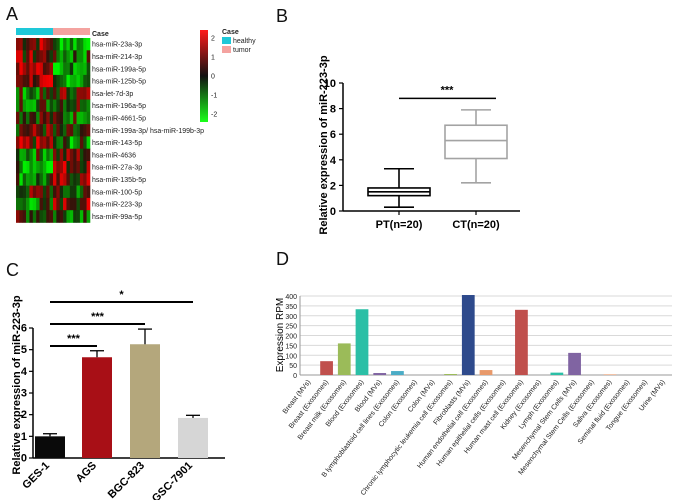  Describe the element at coordinates (24, 437) in the screenshot. I see `y-tick-label: 1` at that location.